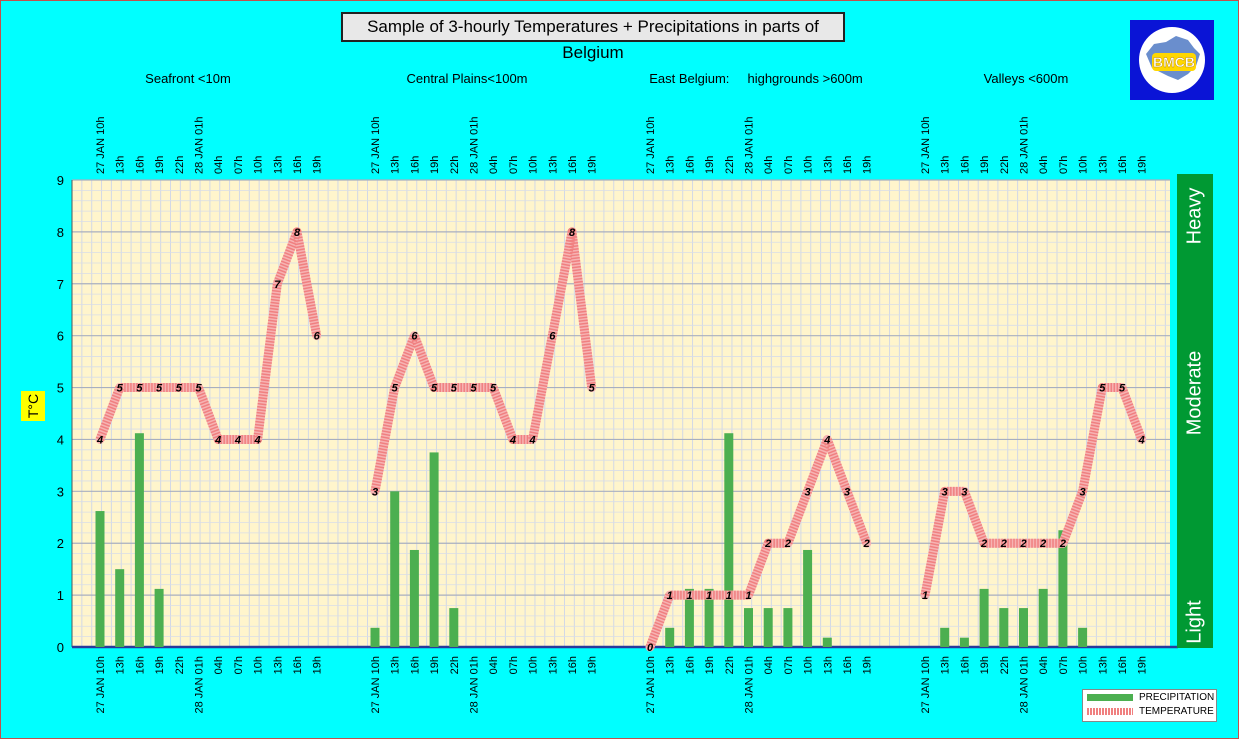 The width and height of the screenshot is (1239, 739). Describe the element at coordinates (466, 78) in the screenshot. I see `region-title: Central Plains<100m` at that location.